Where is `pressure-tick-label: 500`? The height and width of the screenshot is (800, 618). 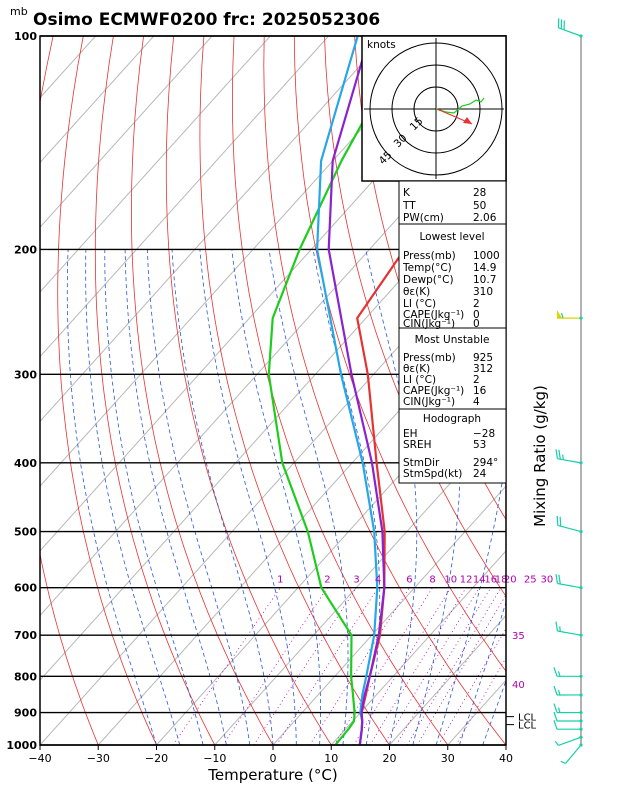 pressure-tick-label: 500 is located at coordinates (25, 532).